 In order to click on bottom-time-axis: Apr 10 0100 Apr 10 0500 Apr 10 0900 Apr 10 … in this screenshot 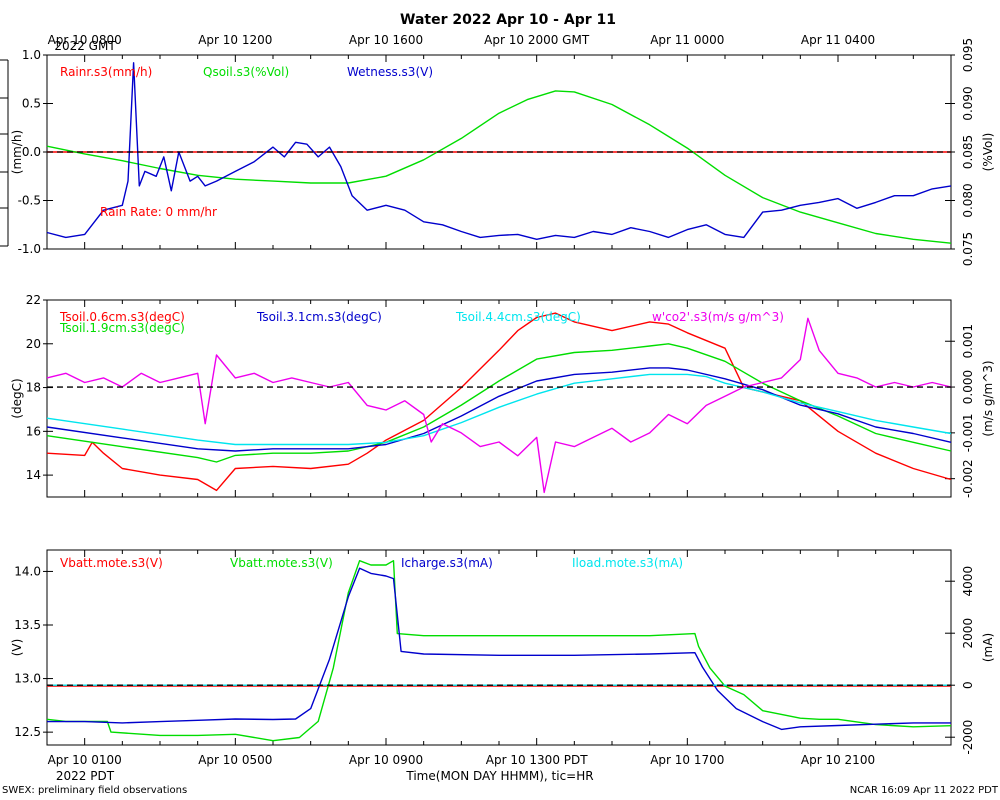, I will do `click(462, 760)`.